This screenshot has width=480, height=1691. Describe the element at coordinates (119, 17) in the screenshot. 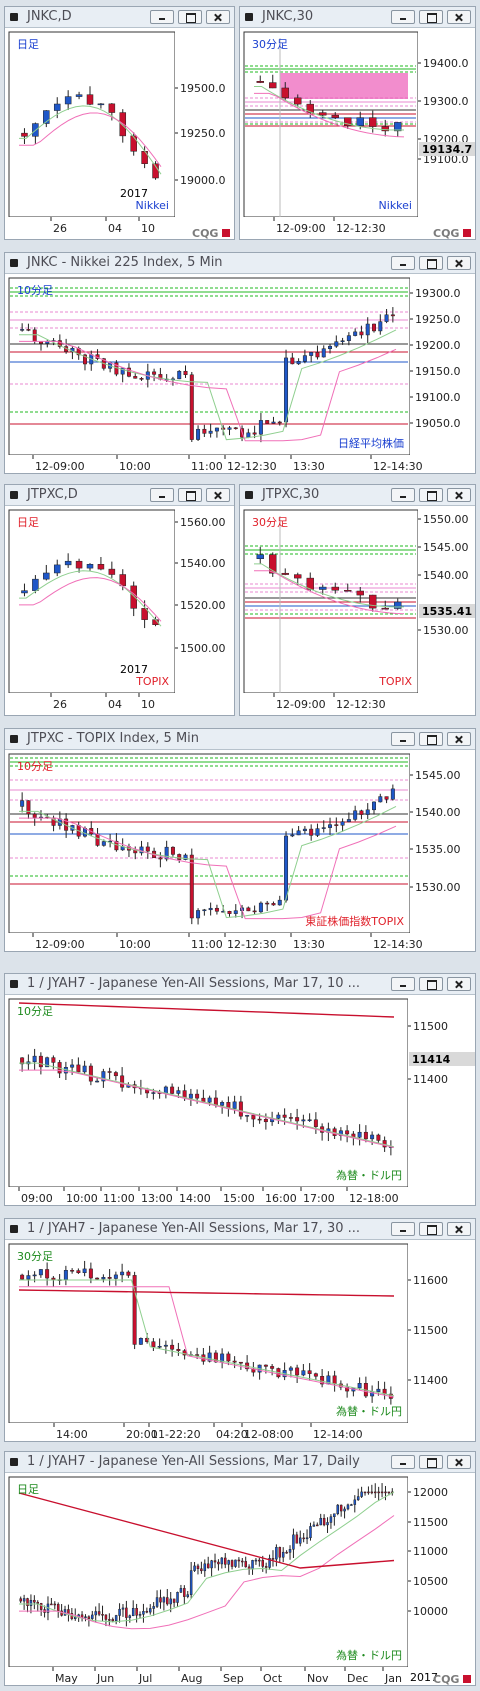

I see `window-titlebar: JNKC,D` at that location.